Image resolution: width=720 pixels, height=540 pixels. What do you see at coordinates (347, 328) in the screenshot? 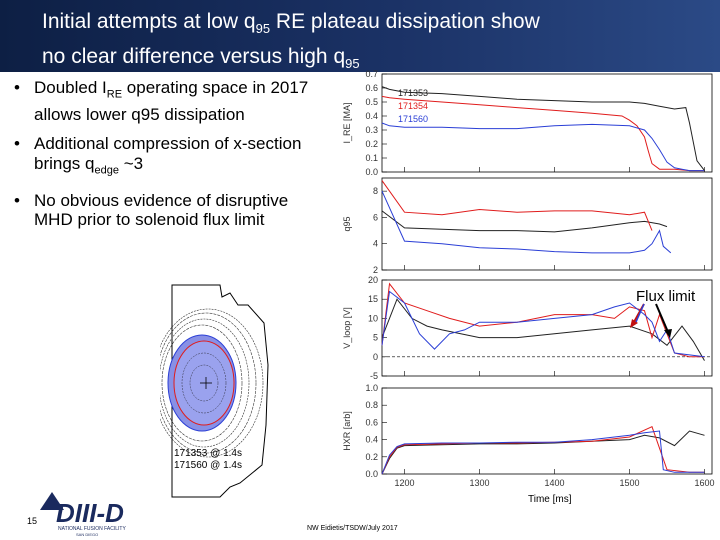
I see `y-axis-label: V_loop [V]` at bounding box center [347, 328].